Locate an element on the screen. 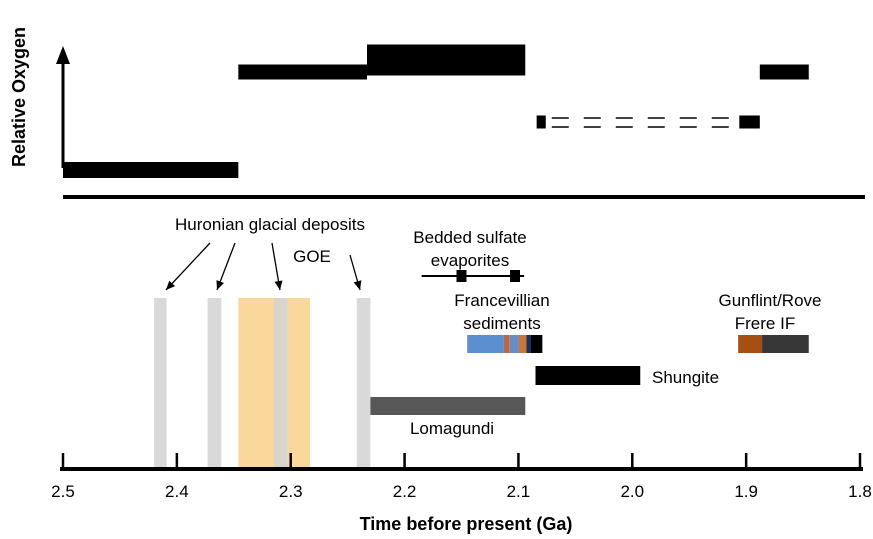 This screenshot has height=539, width=873. x-axis-label: Time before present (Ga) is located at coordinates (466, 524).